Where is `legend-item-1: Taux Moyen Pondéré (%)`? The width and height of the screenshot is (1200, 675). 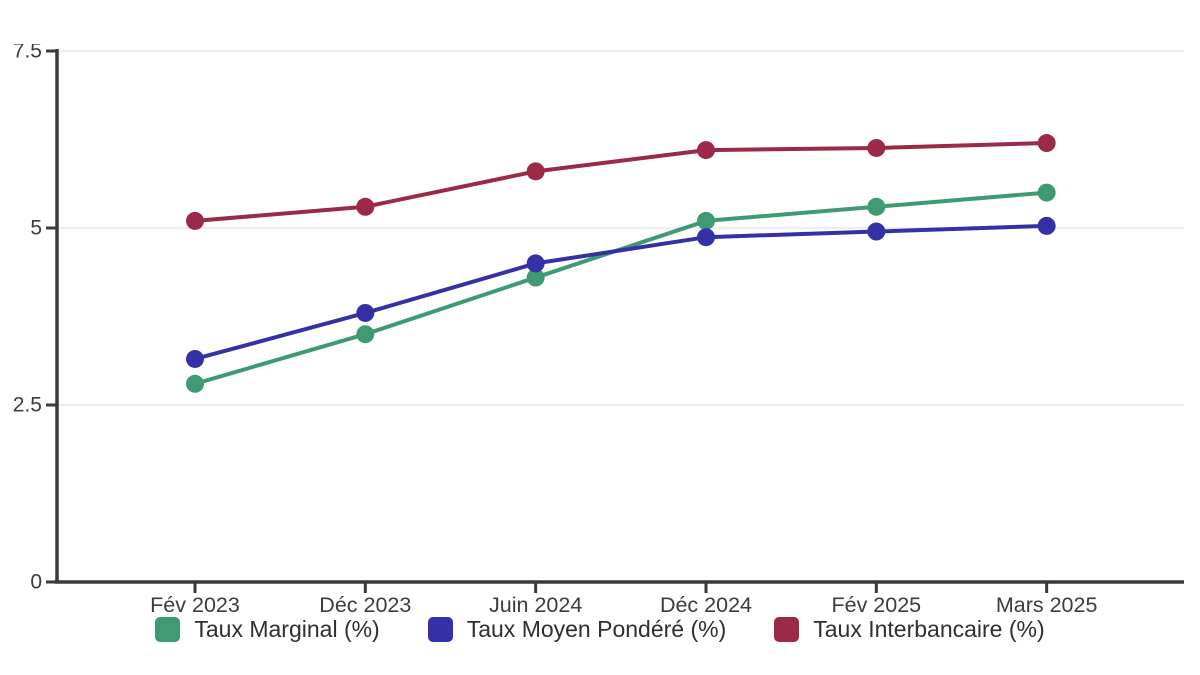 legend-item-1: Taux Moyen Pondéré (%) is located at coordinates (577, 629).